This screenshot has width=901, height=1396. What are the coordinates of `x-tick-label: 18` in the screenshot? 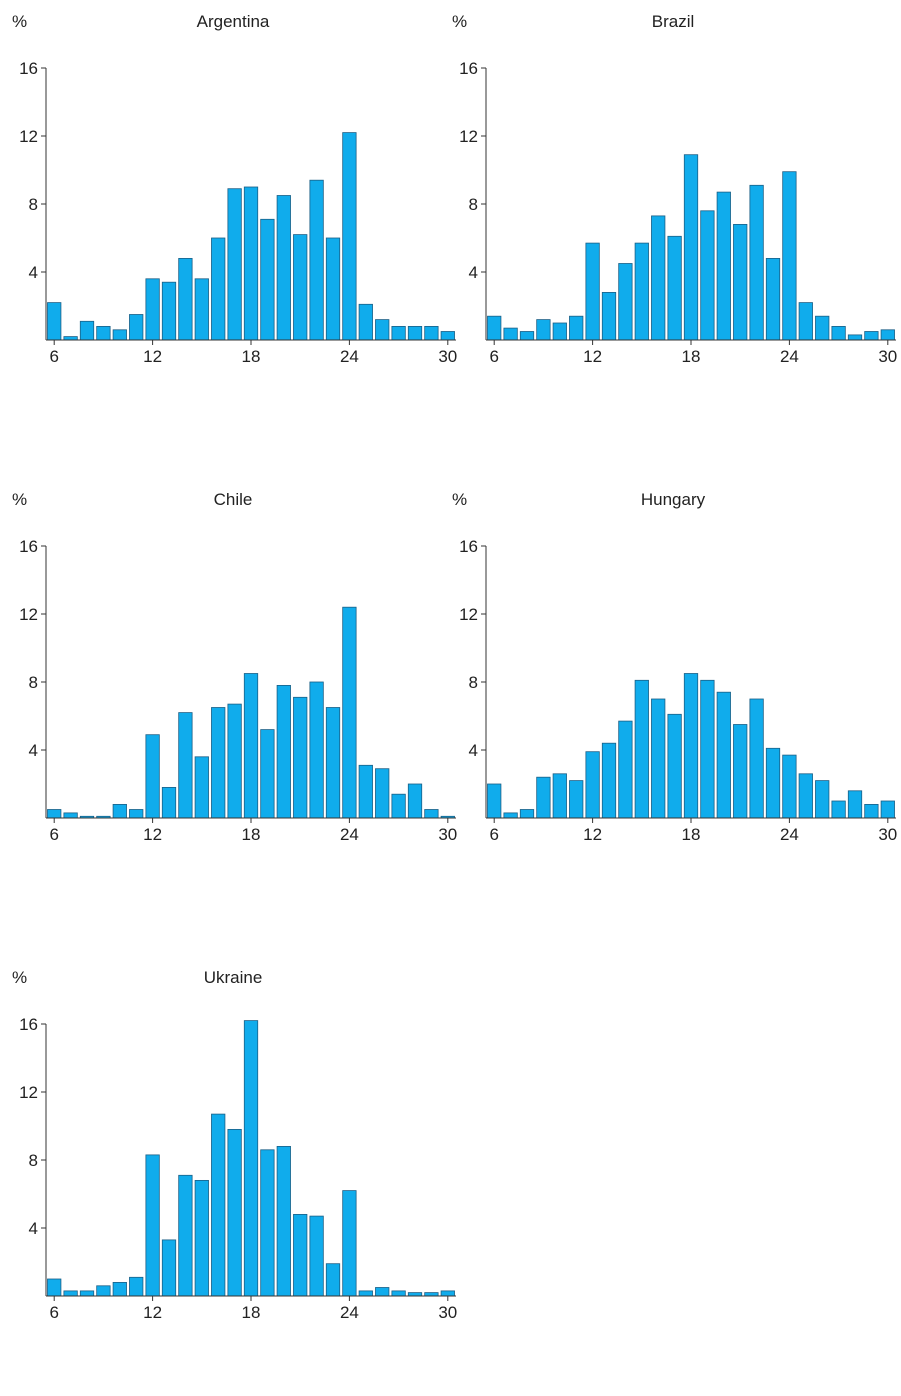 It's located at (691, 834).